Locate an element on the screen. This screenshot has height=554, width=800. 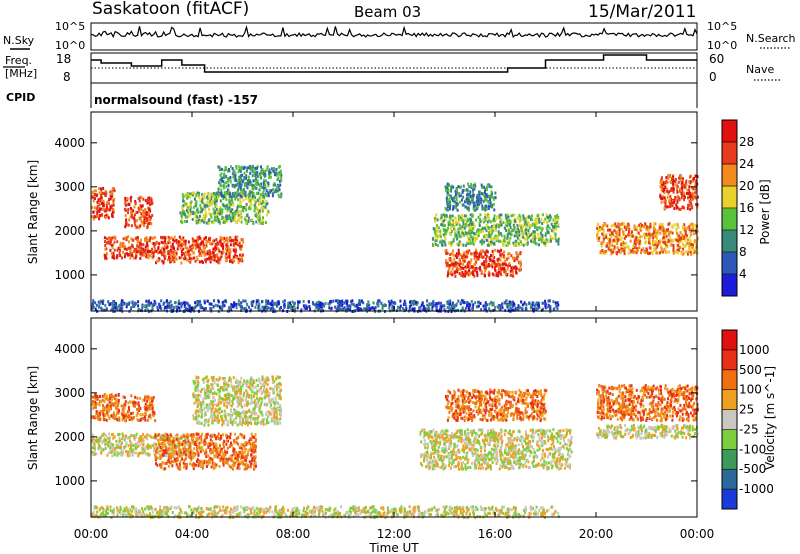
freq-left-label-2: [MHz] is located at coordinates (21, 73).